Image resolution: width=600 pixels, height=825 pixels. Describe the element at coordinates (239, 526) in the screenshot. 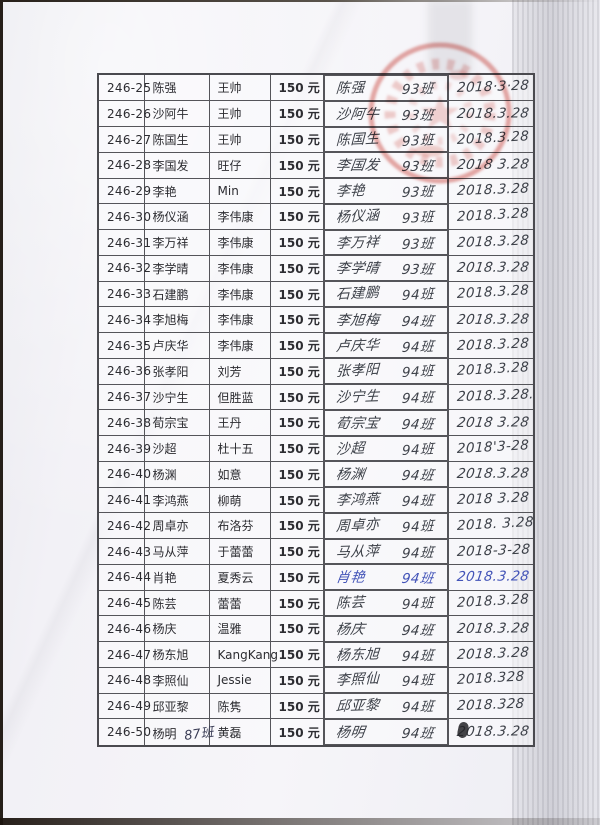

I see `alias-cell: 布洛芬` at that location.